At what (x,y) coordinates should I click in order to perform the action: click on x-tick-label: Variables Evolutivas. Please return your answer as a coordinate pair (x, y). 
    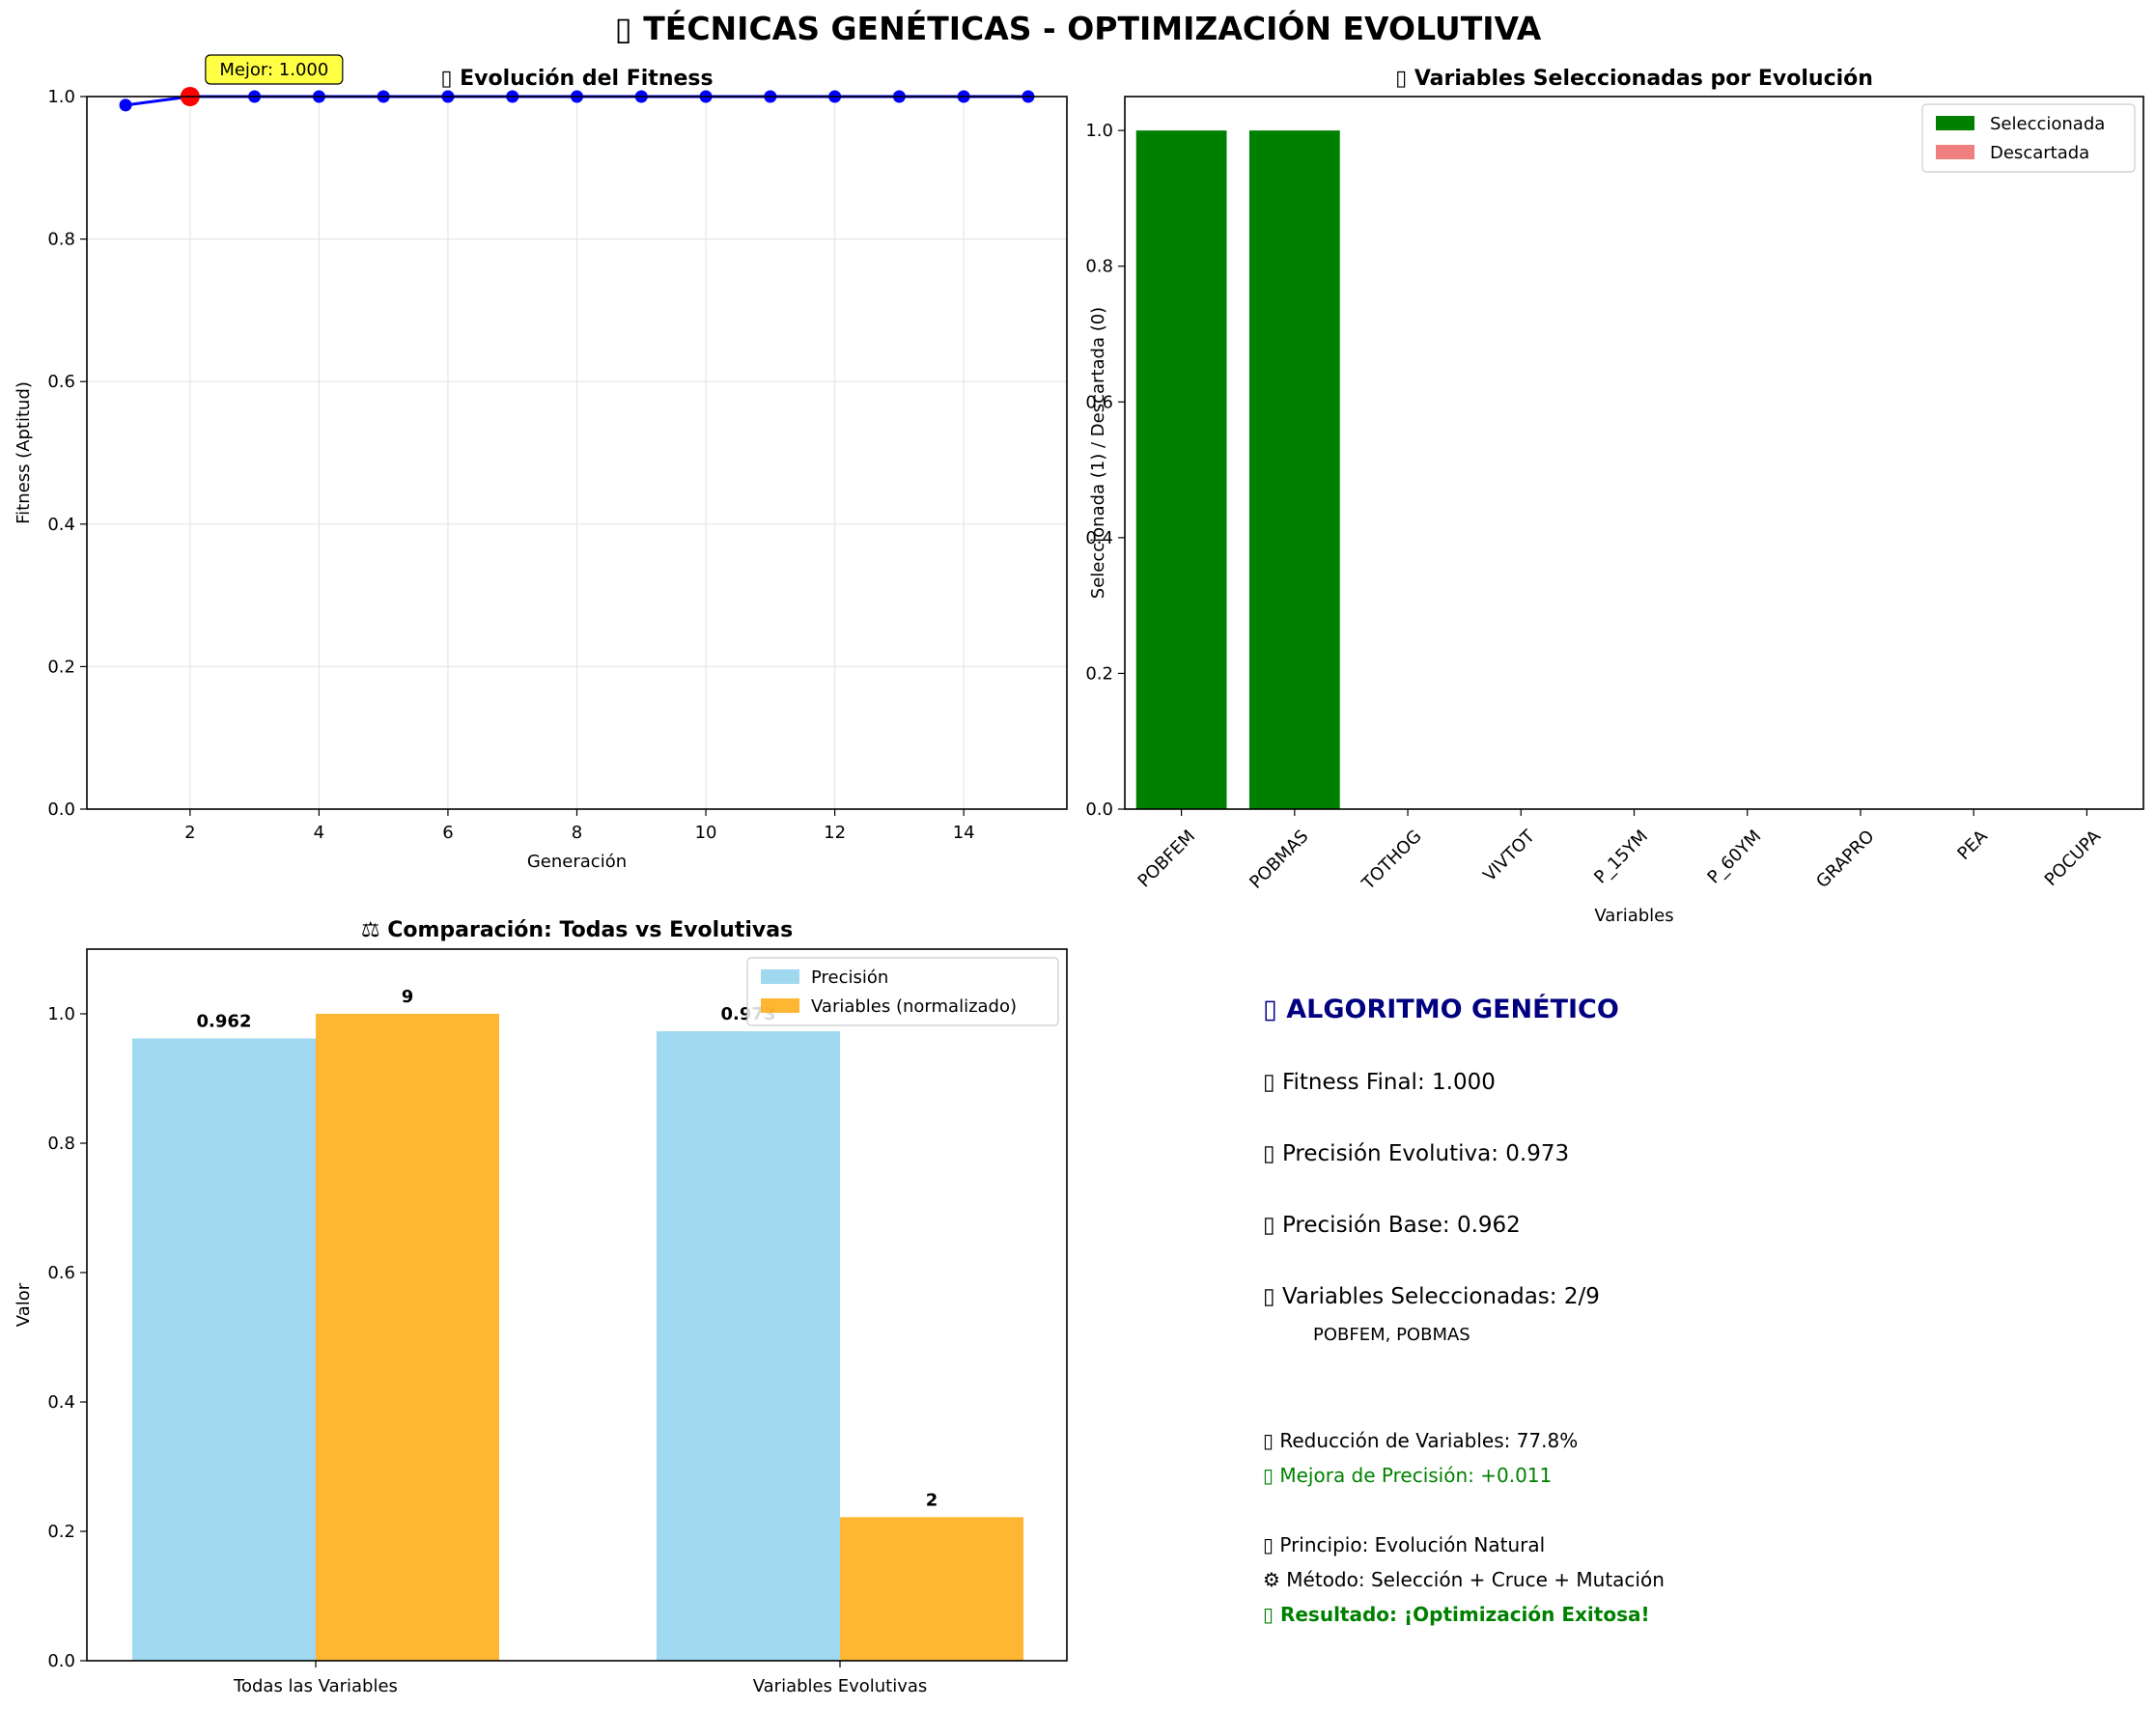
    Looking at the image, I should click on (841, 1686).